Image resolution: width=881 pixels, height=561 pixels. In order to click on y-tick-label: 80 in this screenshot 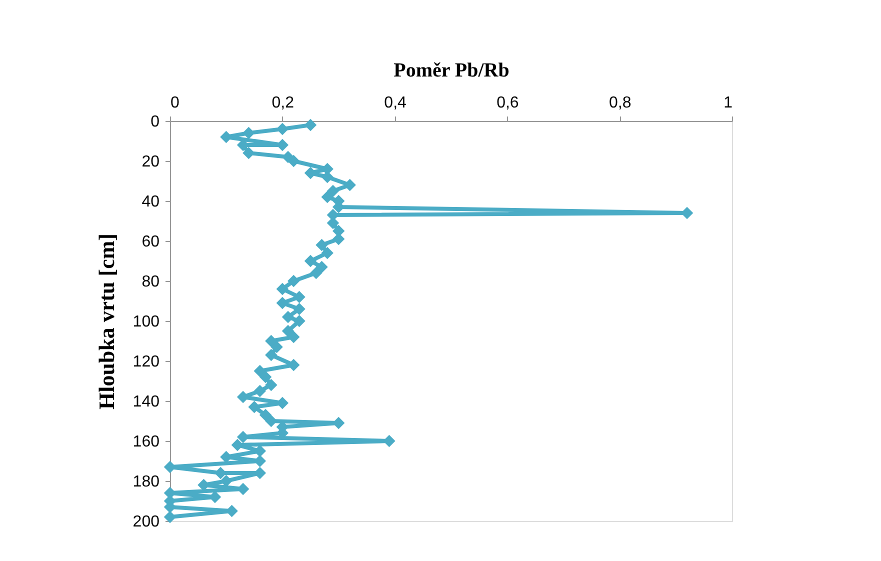, I will do `click(151, 282)`.